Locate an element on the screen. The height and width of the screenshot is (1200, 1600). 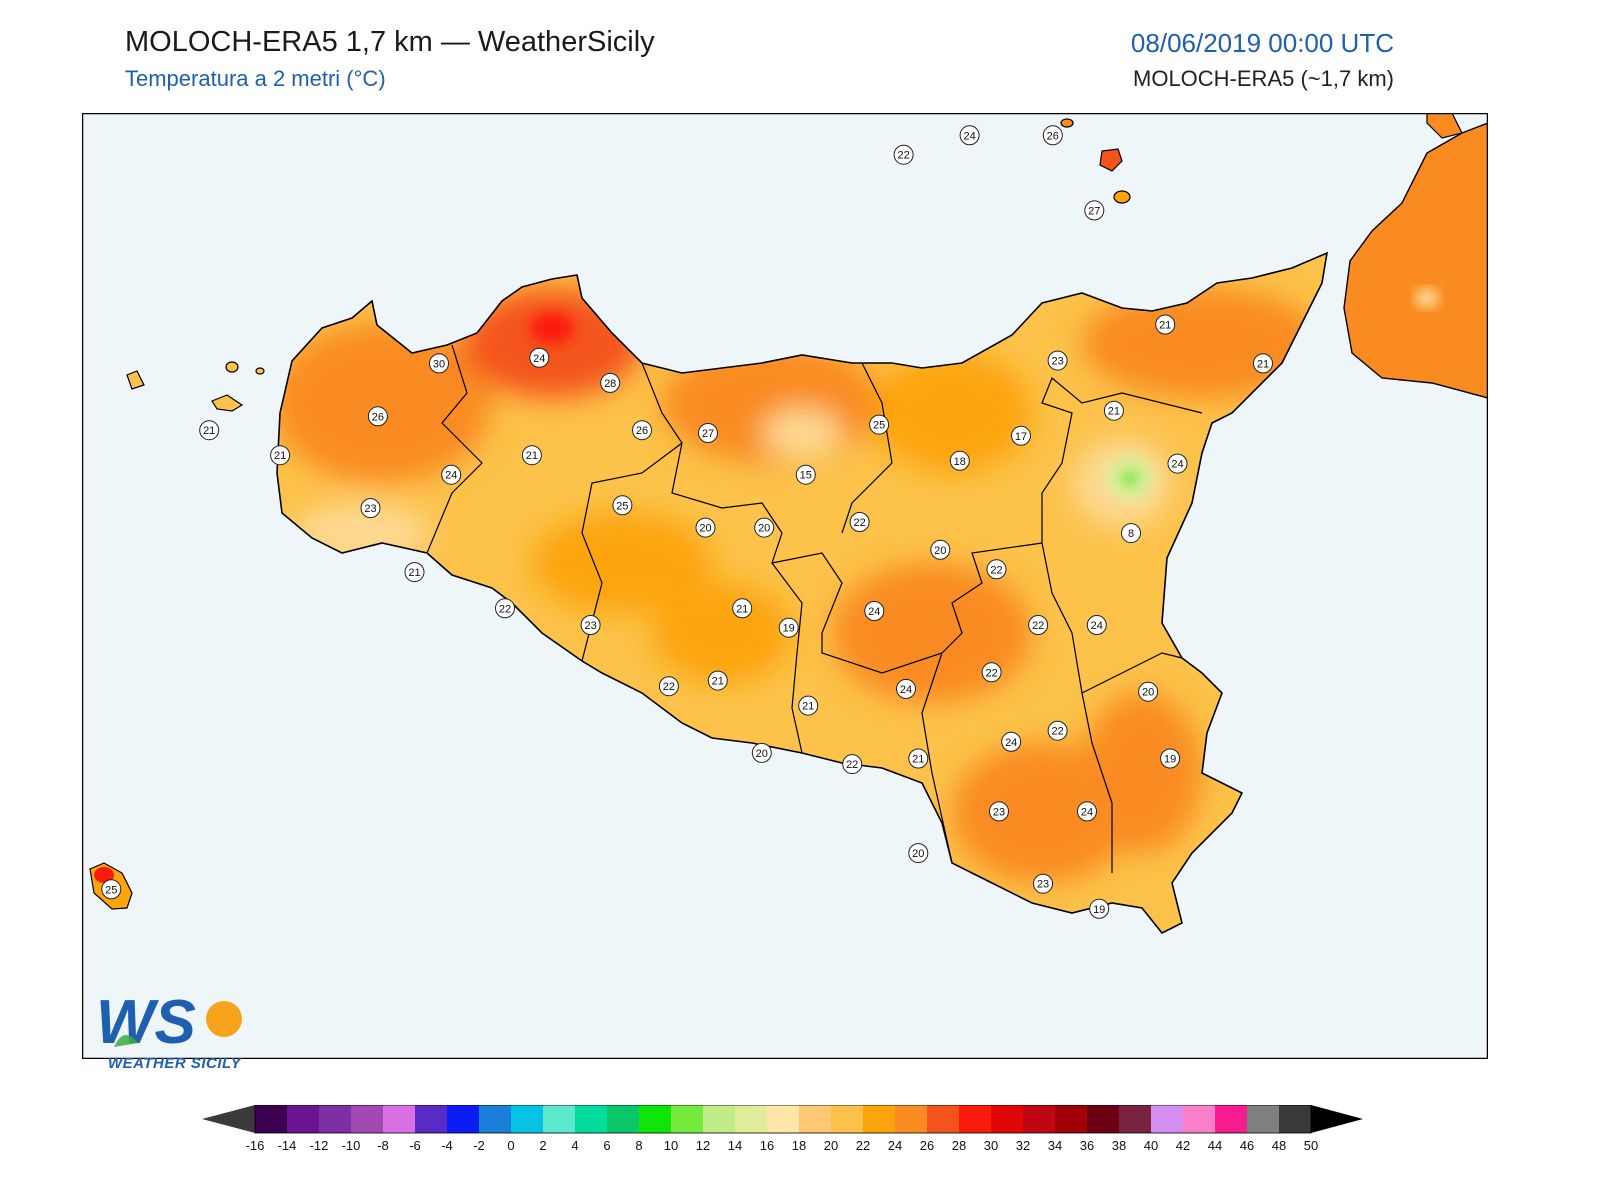
station-value: 24 is located at coordinates (539, 359).